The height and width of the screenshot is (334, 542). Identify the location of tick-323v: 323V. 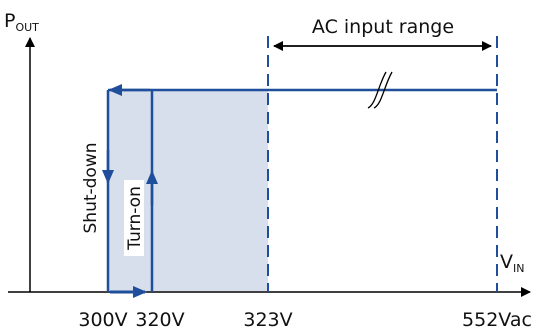
(267, 320).